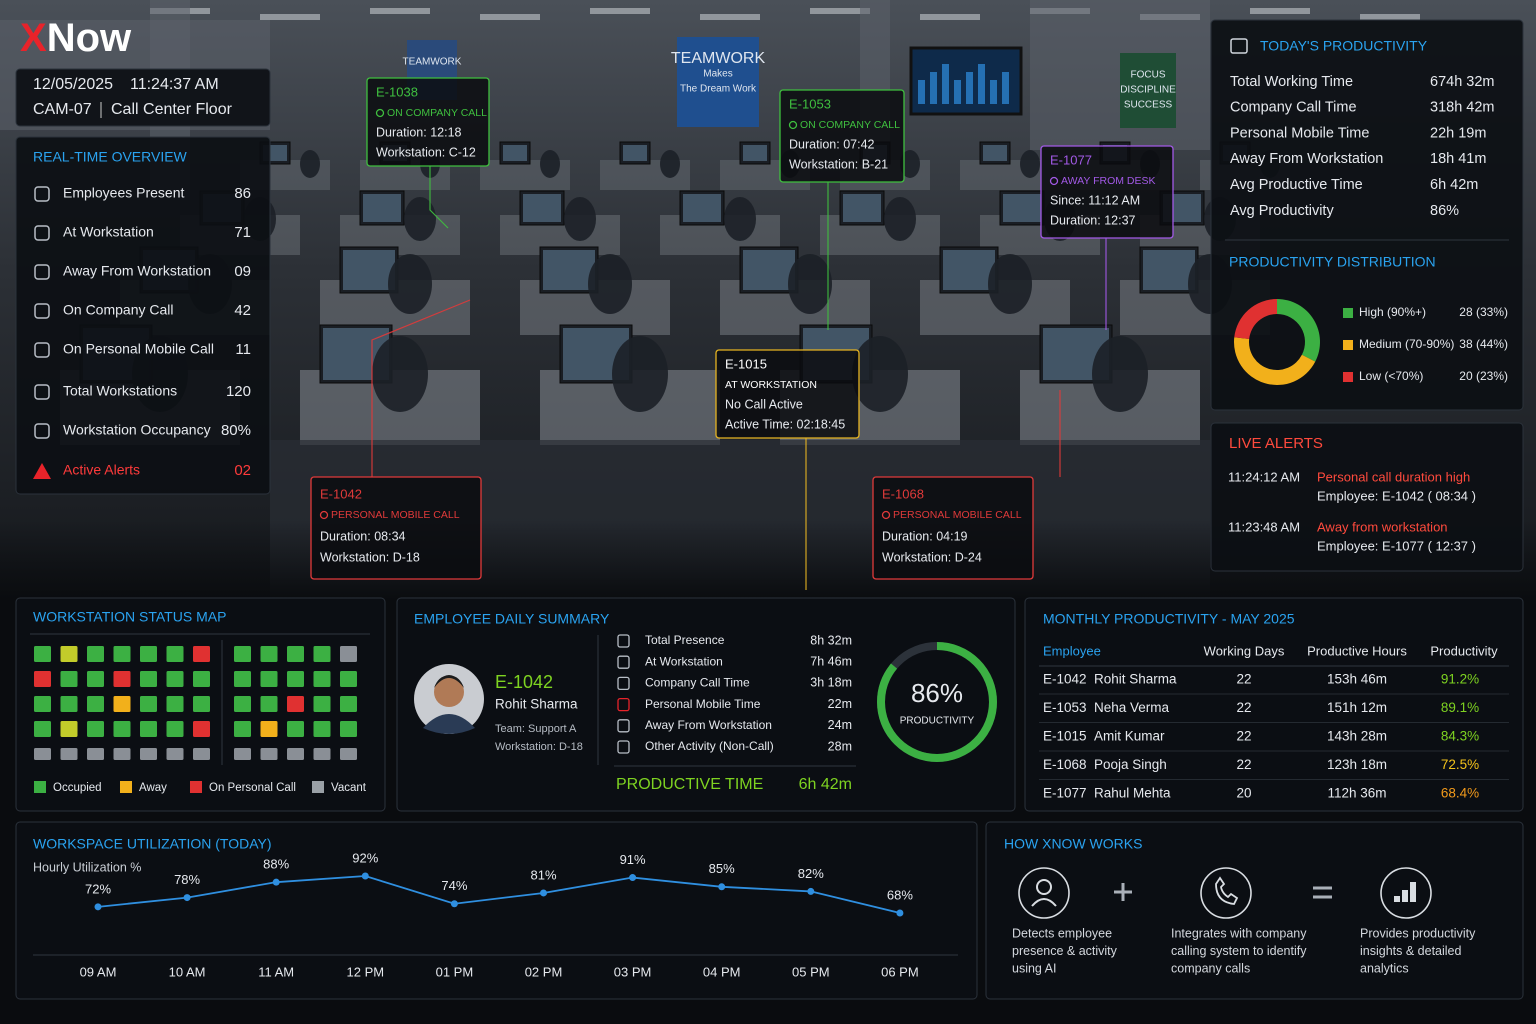  I want to click on alert-message: Away from workstation, so click(1382, 526).